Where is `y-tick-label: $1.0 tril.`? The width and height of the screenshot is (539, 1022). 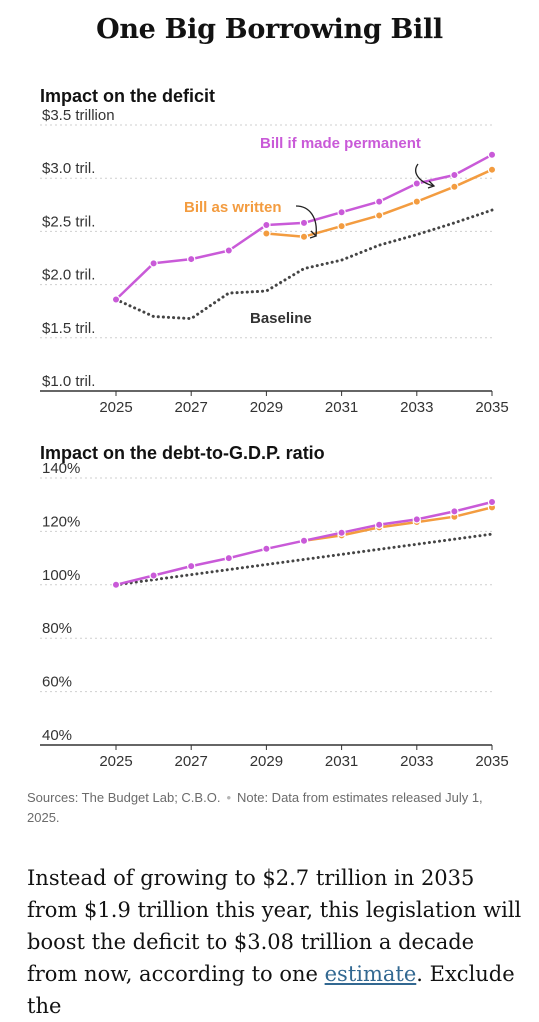
y-tick-label: $1.0 tril. is located at coordinates (68, 381).